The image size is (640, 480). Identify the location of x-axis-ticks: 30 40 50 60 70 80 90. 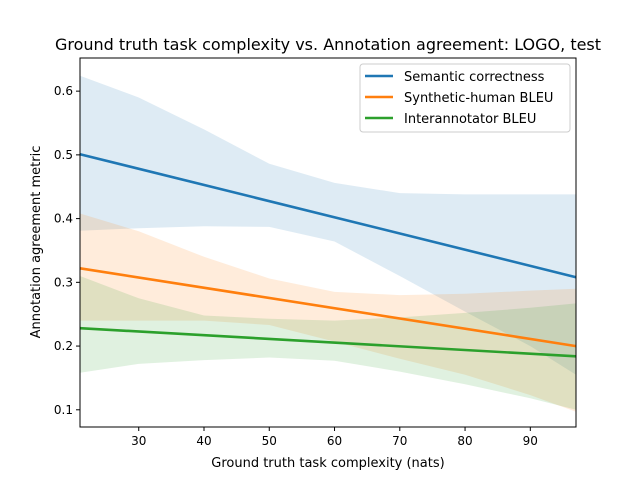
(334, 437).